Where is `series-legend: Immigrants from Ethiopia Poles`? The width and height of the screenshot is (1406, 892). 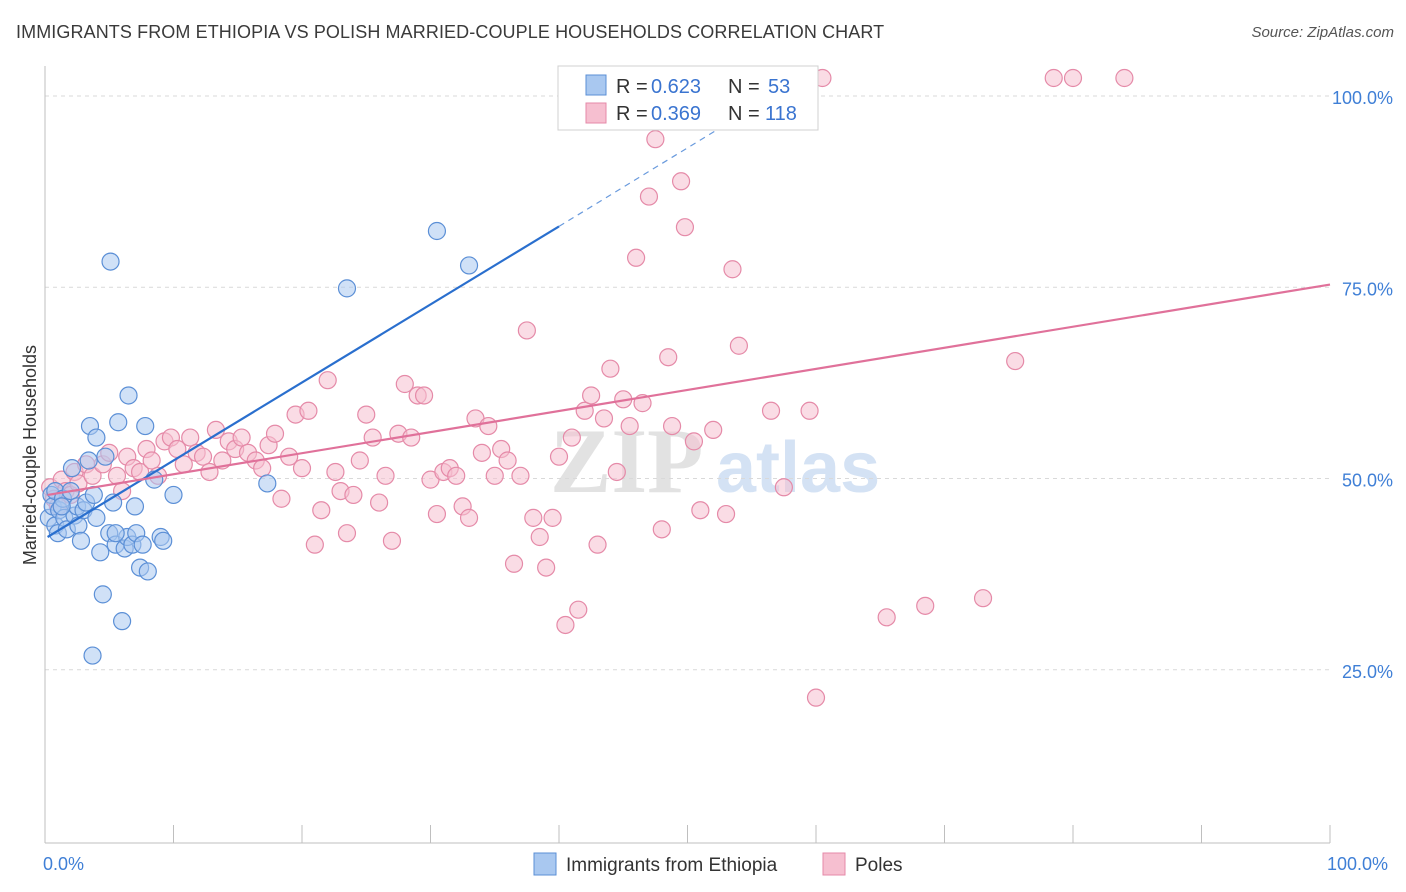 series-legend: Immigrants from Ethiopia Poles is located at coordinates (718, 864).